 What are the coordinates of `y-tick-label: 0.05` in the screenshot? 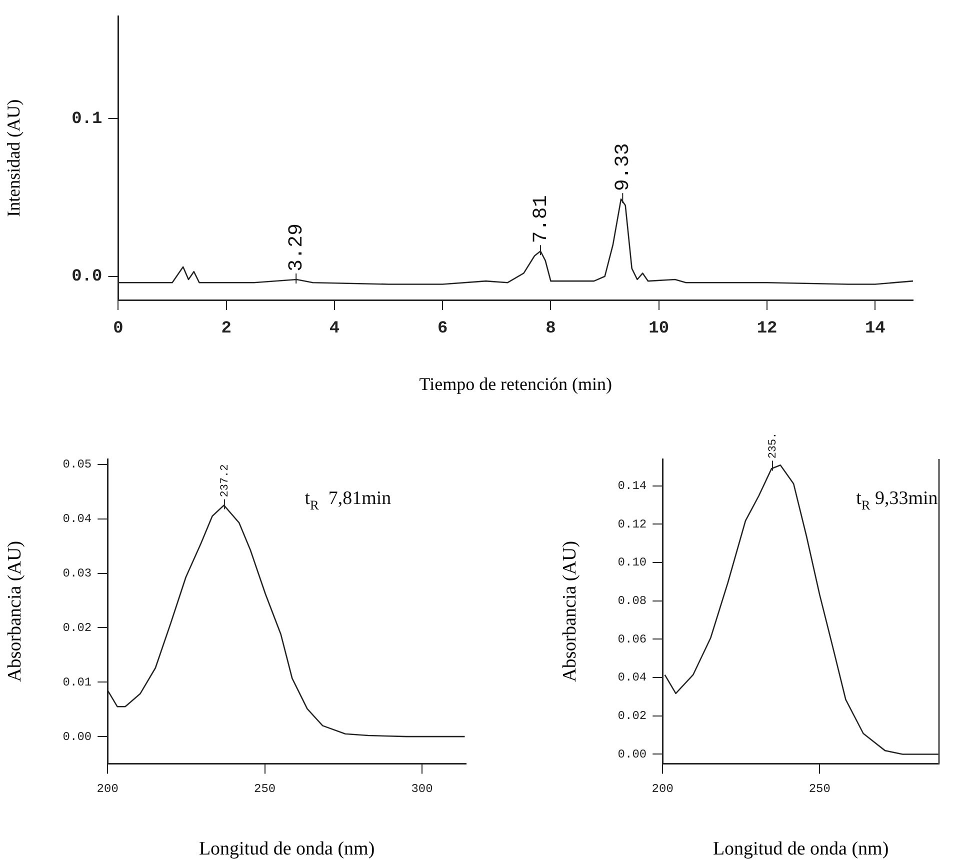 It's located at (77, 465).